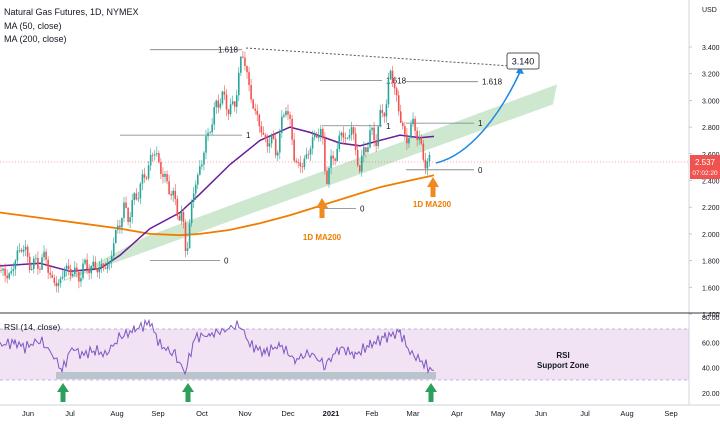  Describe the element at coordinates (705, 173) in the screenshot. I see `current-price-time: 07:02:20` at that location.